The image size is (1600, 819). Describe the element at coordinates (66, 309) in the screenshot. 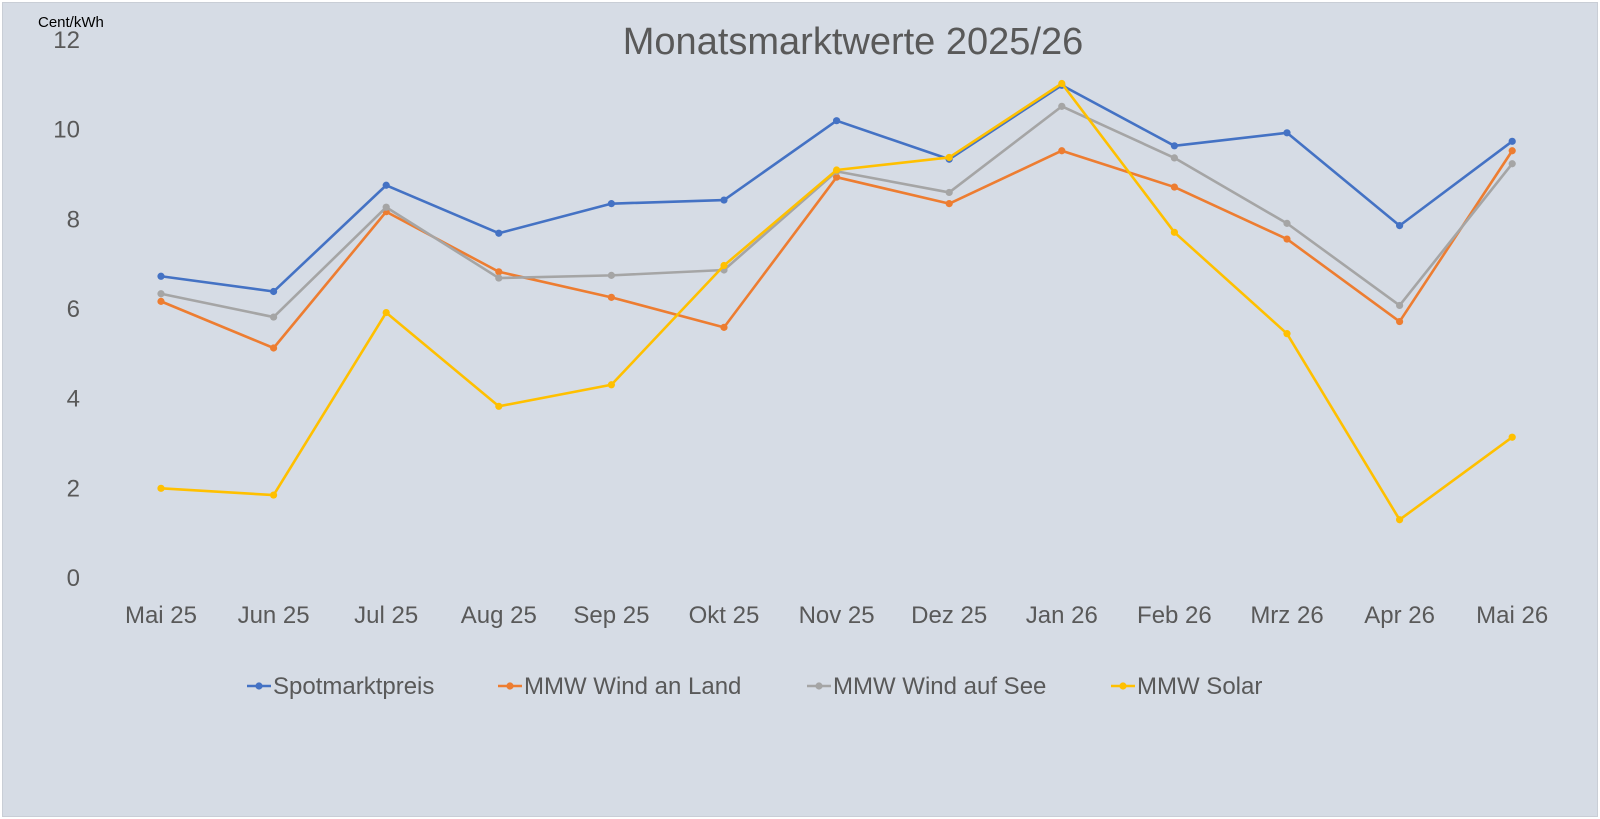

I see `y-axis: 0 2 4 6 8 10 12` at that location.